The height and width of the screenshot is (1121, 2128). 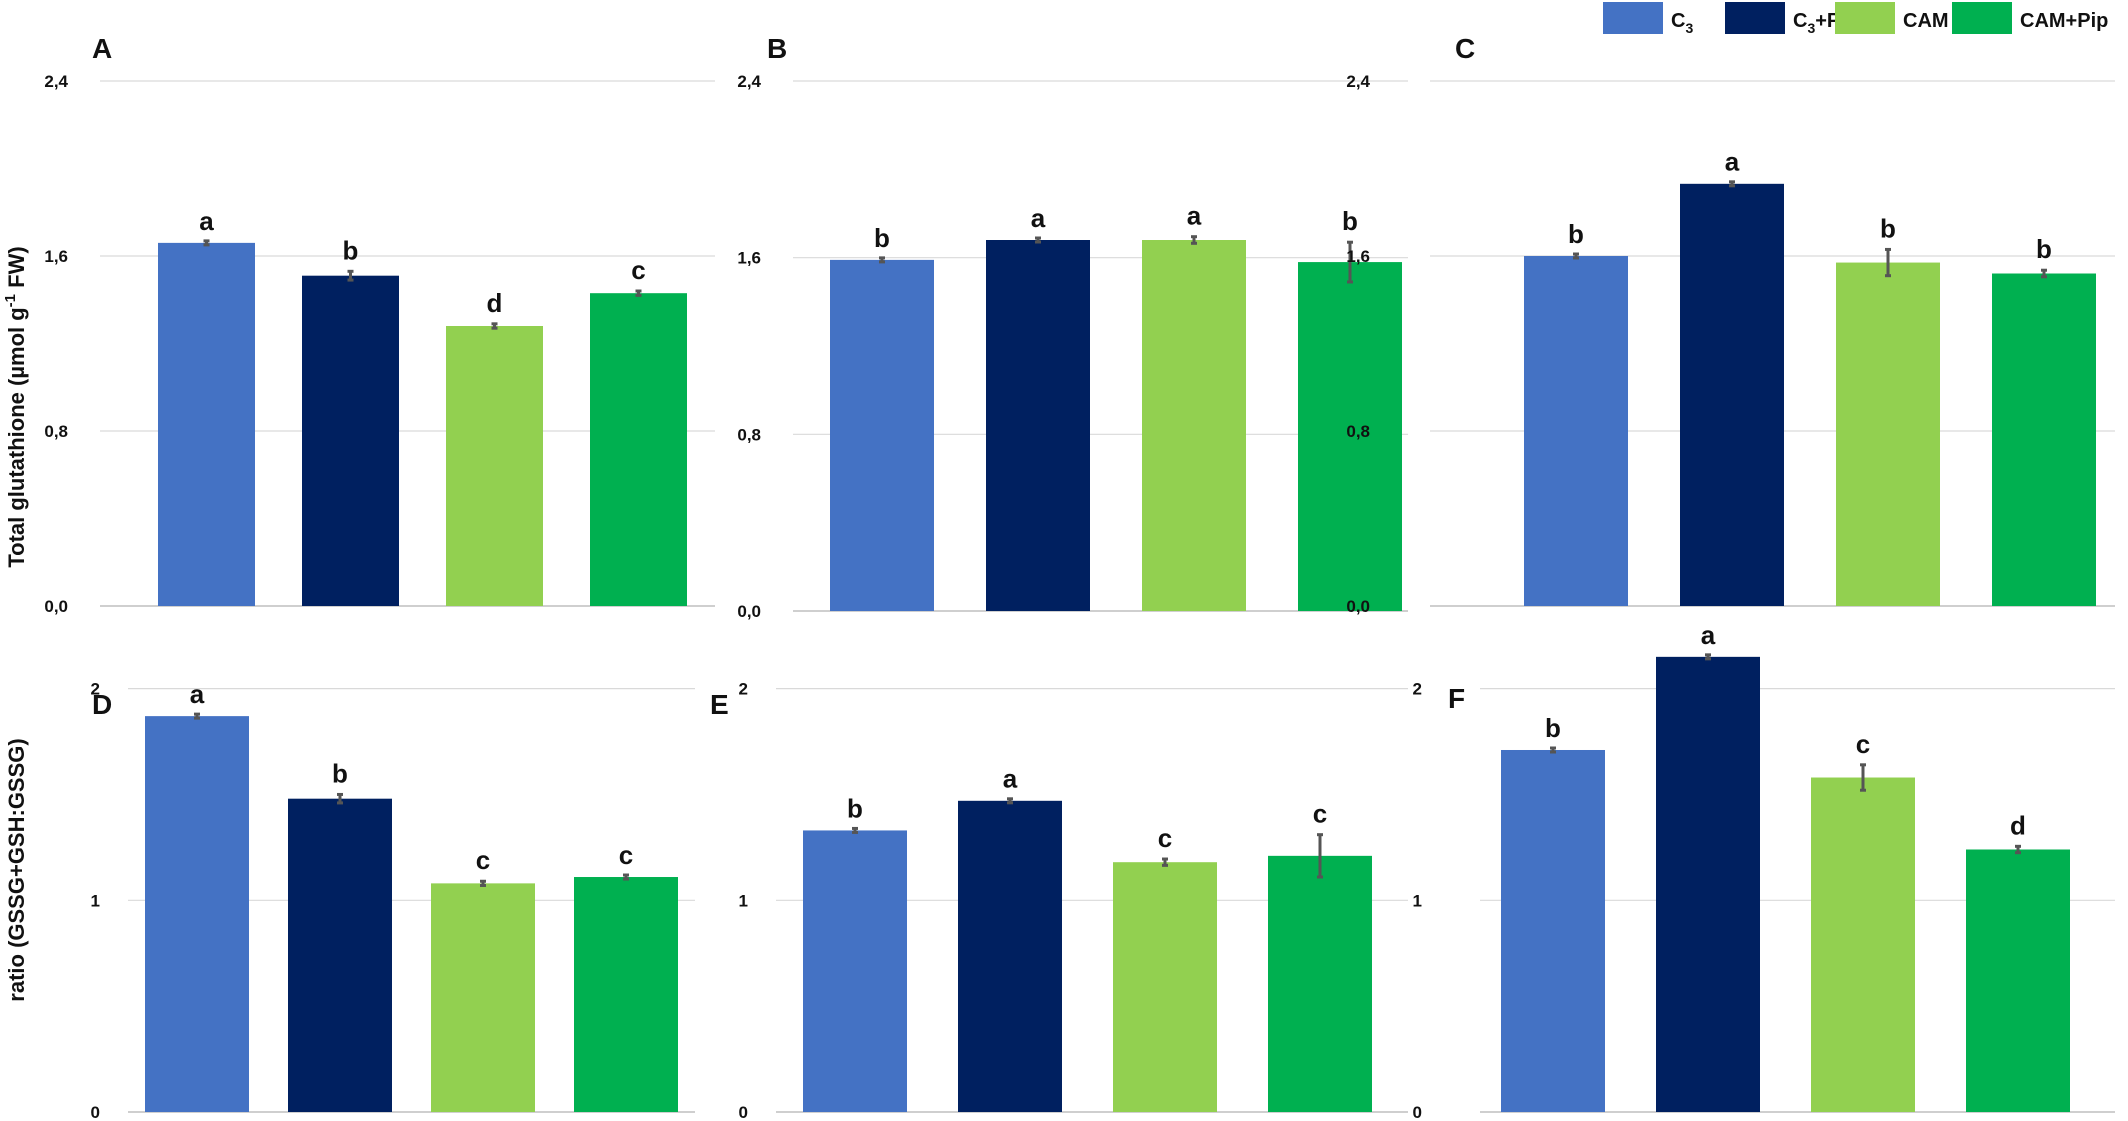 What do you see at coordinates (2018, 980) in the screenshot?
I see `bar-f-campip` at bounding box center [2018, 980].